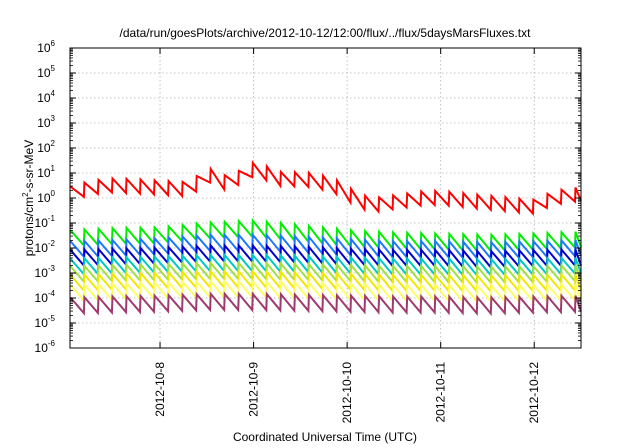 This screenshot has height=448, width=640. What do you see at coordinates (534, 393) in the screenshot?
I see `x-tick-label: 2012-10-12` at bounding box center [534, 393].